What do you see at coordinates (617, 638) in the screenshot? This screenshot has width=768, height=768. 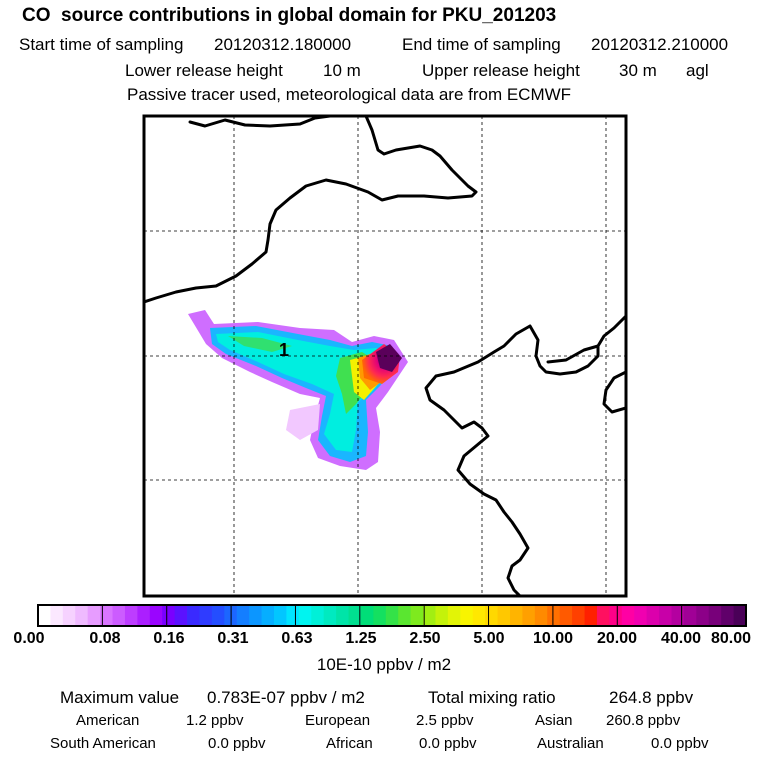 I see `colorbar-label: 20.00` at bounding box center [617, 638].